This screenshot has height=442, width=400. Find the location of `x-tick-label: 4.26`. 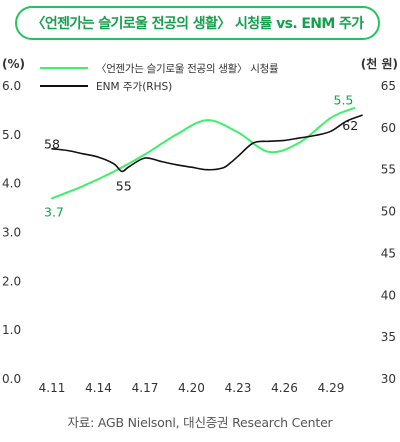

x-tick-label: 4.26 is located at coordinates (284, 388).